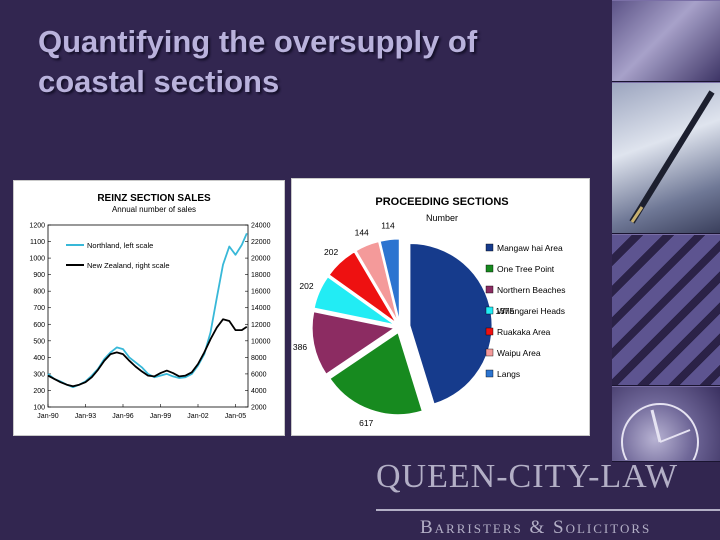 The width and height of the screenshot is (720, 540). Describe the element at coordinates (261, 226) in the screenshot. I see `right-axis-tick-label: 24000` at that location.